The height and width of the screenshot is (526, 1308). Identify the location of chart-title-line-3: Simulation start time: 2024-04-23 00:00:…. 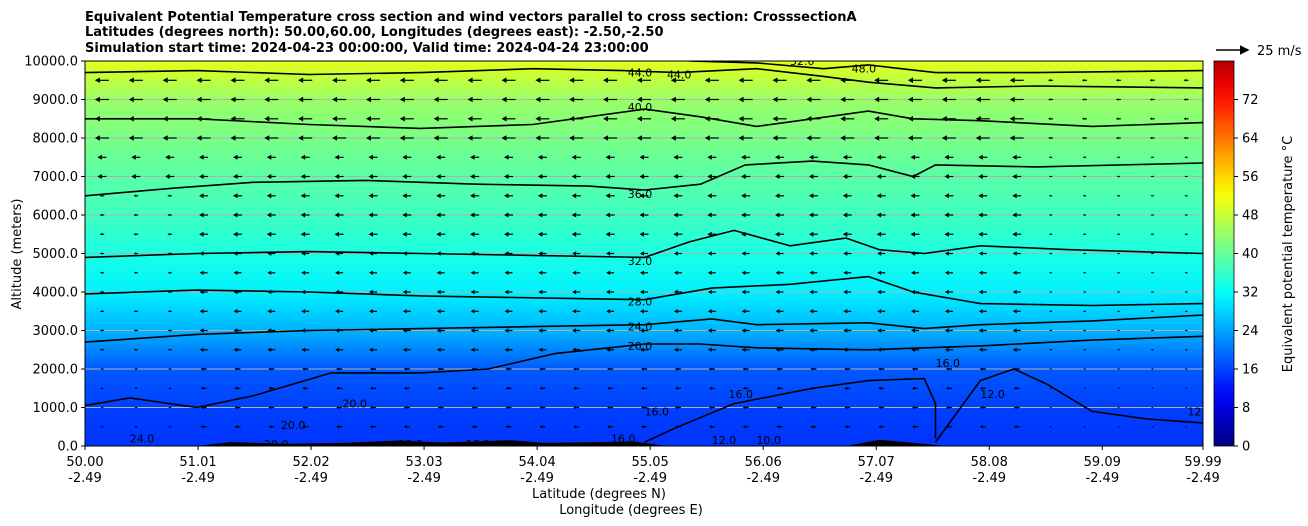
(367, 48).